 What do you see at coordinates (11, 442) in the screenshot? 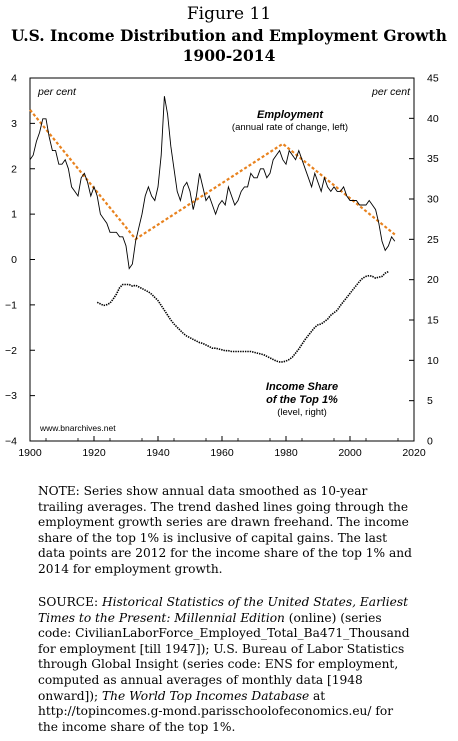
I see `left-tick-label: −4` at bounding box center [11, 442].